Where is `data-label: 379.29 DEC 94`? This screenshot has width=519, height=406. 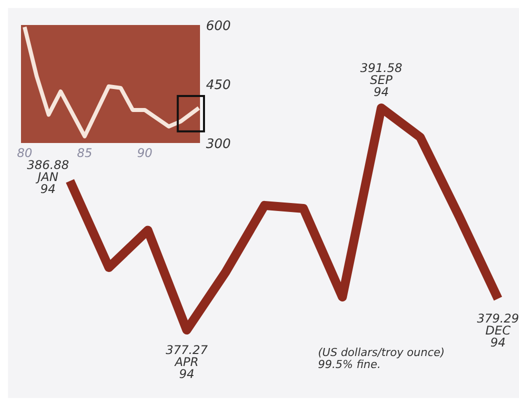 data-label: 379.29 DEC 94 is located at coordinates (498, 331).